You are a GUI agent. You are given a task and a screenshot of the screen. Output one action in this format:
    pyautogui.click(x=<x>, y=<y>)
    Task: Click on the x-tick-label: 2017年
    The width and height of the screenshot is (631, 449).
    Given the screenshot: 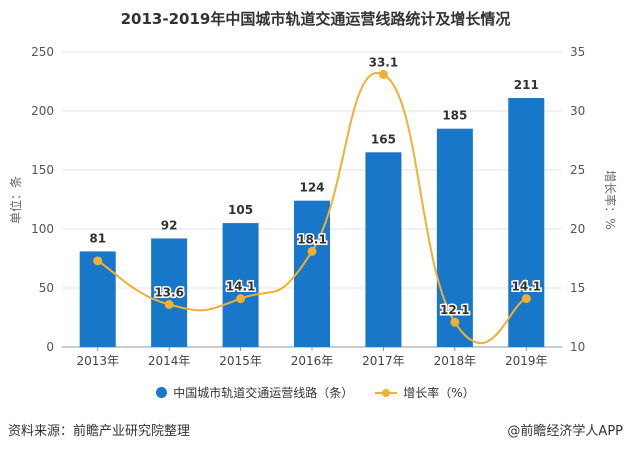 What is the action you would take?
    pyautogui.click(x=383, y=361)
    